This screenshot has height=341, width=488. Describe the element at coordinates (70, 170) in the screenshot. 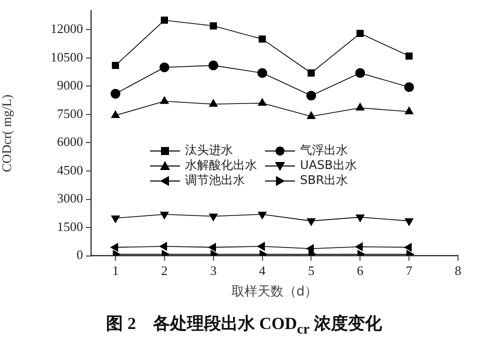

I see `y-tick-label: 4500` at that location.